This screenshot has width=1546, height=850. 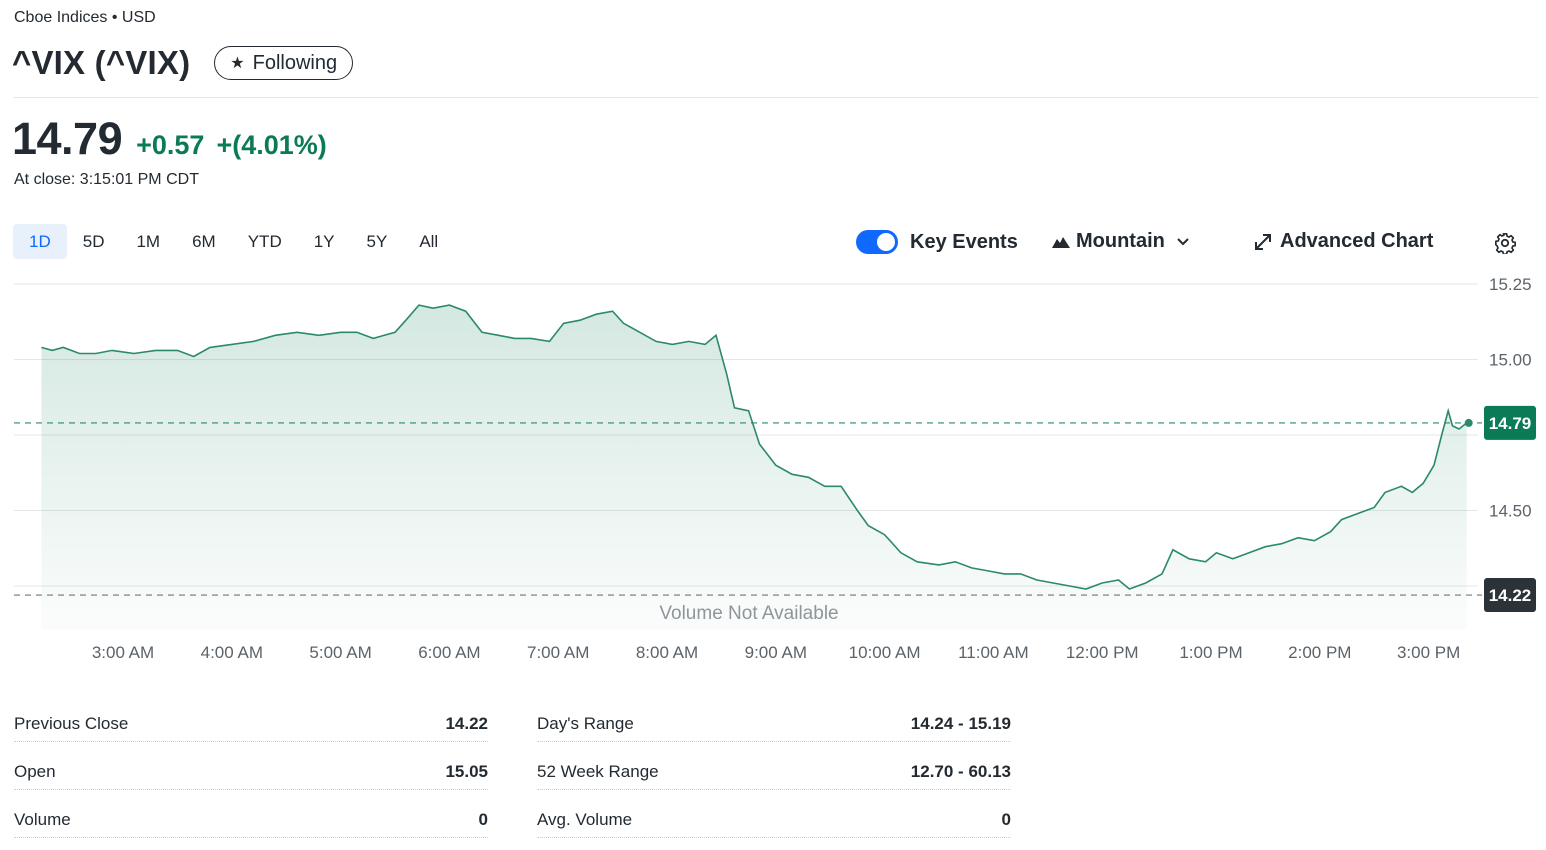 I want to click on stat-avg-volume: Avg. Volume 0, so click(x=774, y=820).